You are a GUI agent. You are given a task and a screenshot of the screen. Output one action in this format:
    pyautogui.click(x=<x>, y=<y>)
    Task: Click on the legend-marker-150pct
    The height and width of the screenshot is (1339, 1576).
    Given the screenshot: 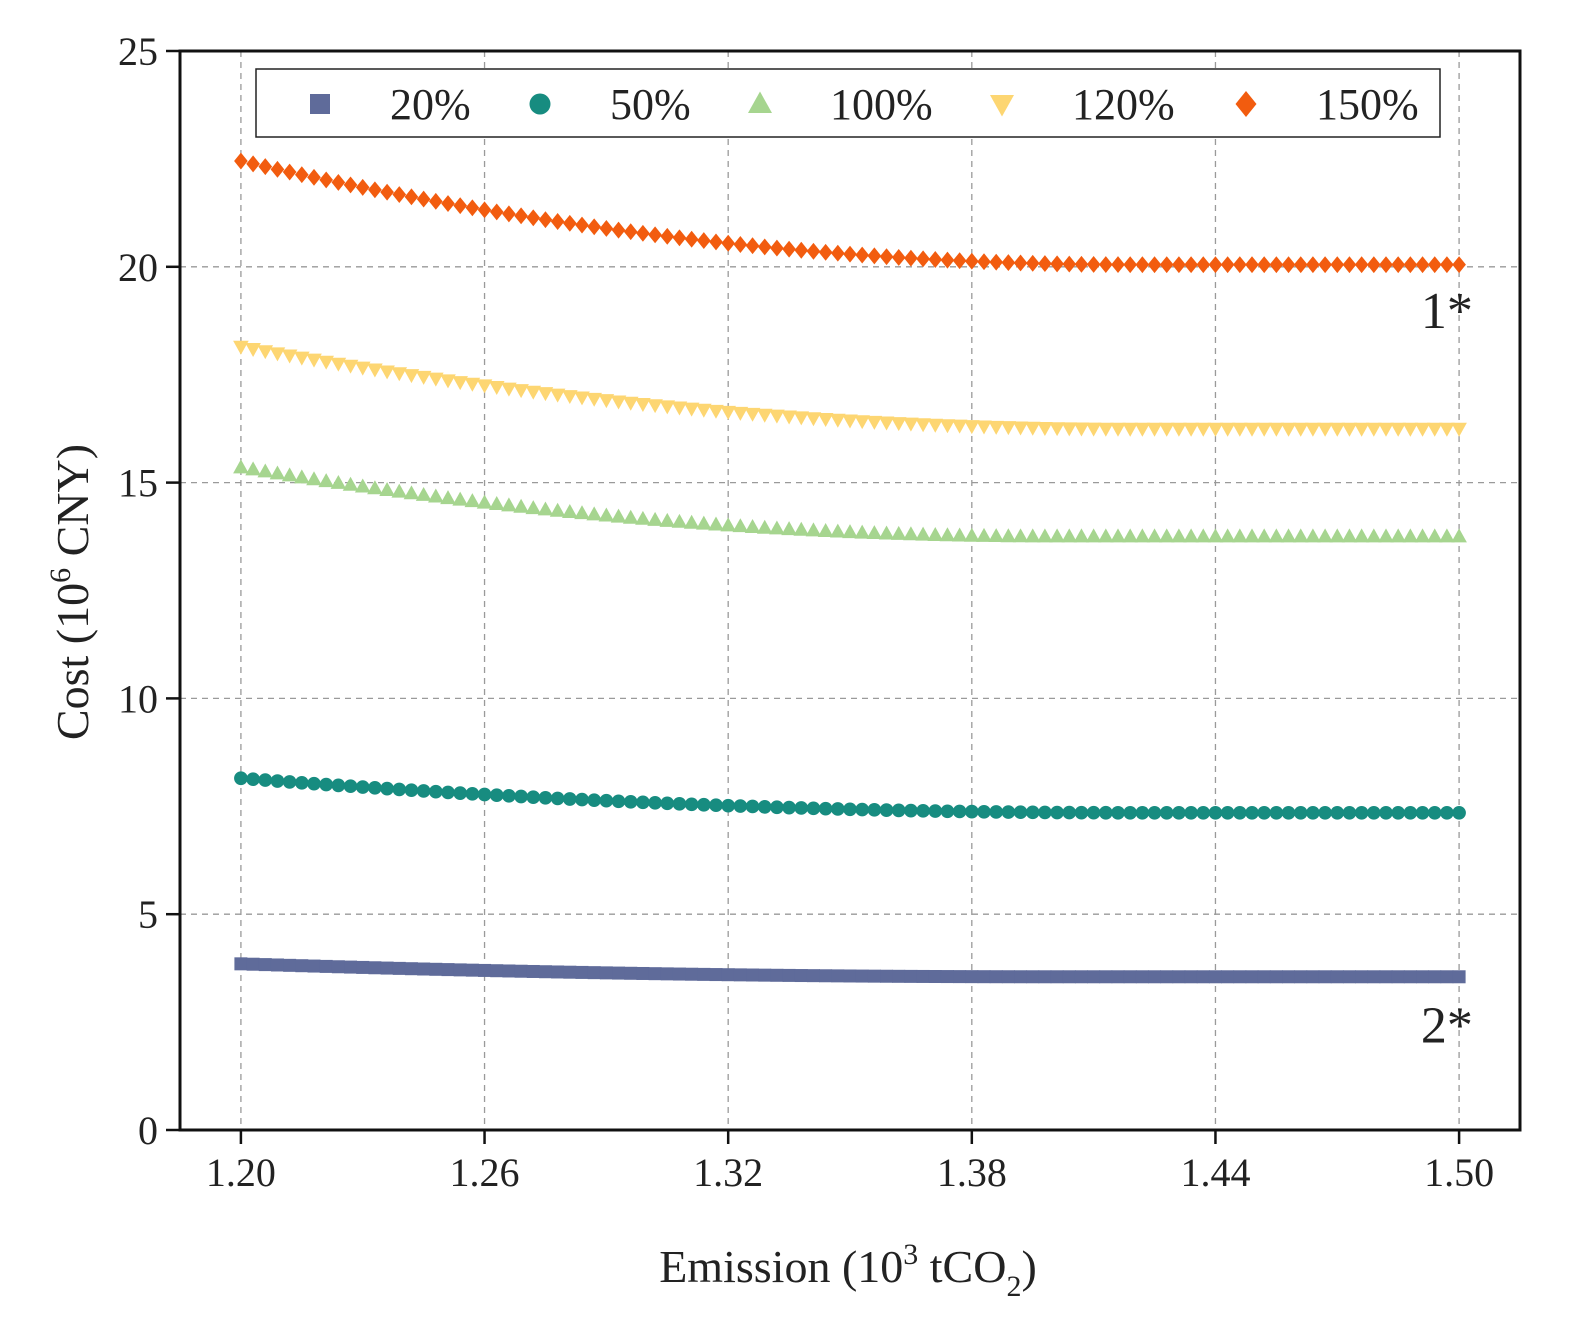 What is the action you would take?
    pyautogui.click(x=1246, y=104)
    